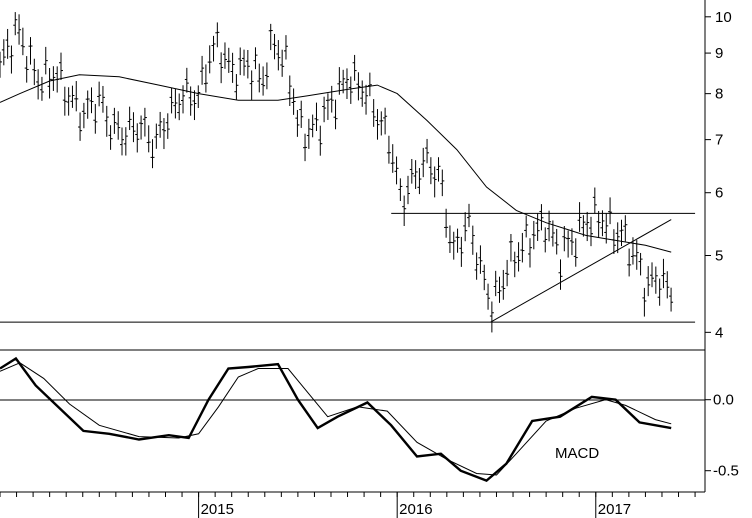  Describe the element at coordinates (718, 175) in the screenshot. I see `price-y-axis: 10 9 8 7 6 5 4` at that location.